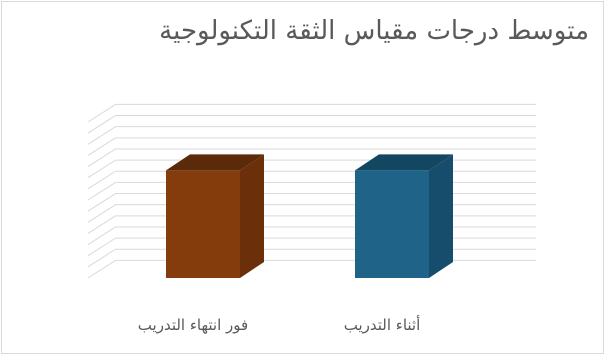 The image size is (607, 357). Describe the element at coordinates (382, 324) in the screenshot. I see `category-label: أثناء التدريب` at that location.